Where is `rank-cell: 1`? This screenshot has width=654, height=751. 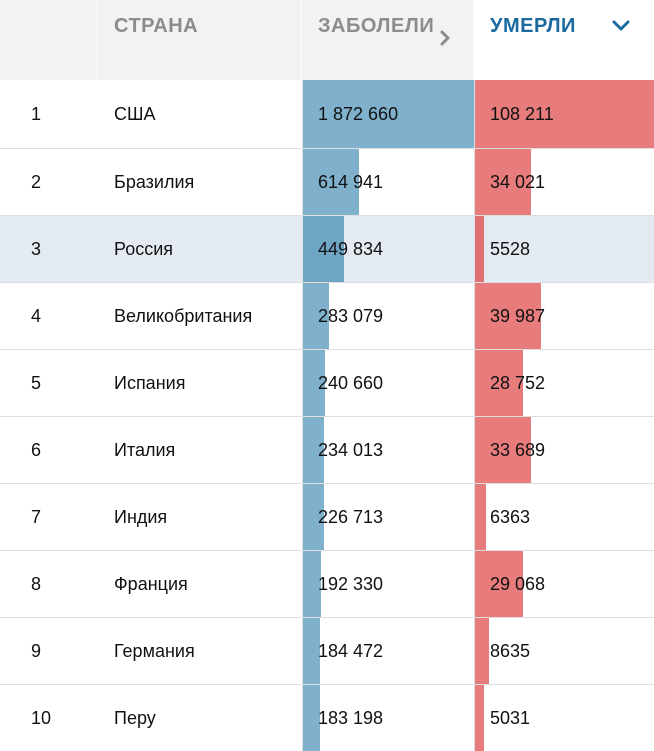
rank-cell: 1 is located at coordinates (36, 113).